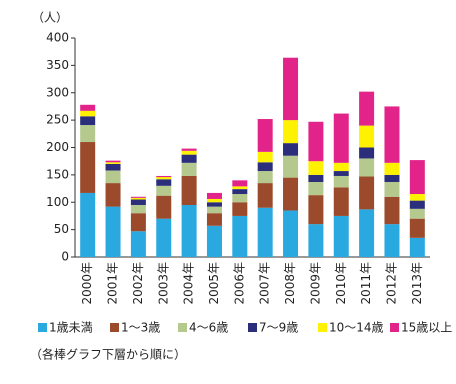  Describe the element at coordinates (417, 283) in the screenshot. I see `x-tick-label: 2013年` at that location.